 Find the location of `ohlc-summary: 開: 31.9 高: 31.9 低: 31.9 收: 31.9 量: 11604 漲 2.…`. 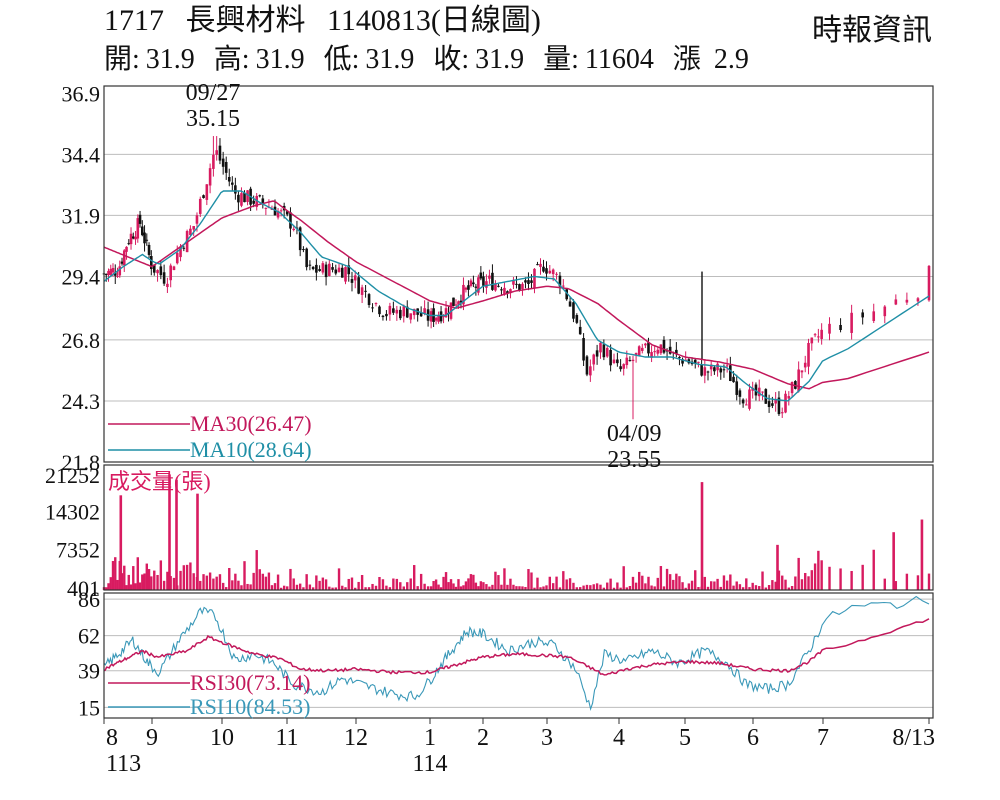

ohlc-summary: 開: 31.9 高: 31.9 低: 31.9 收: 31.9 量: 11604 漲 2.… is located at coordinates (432, 60).